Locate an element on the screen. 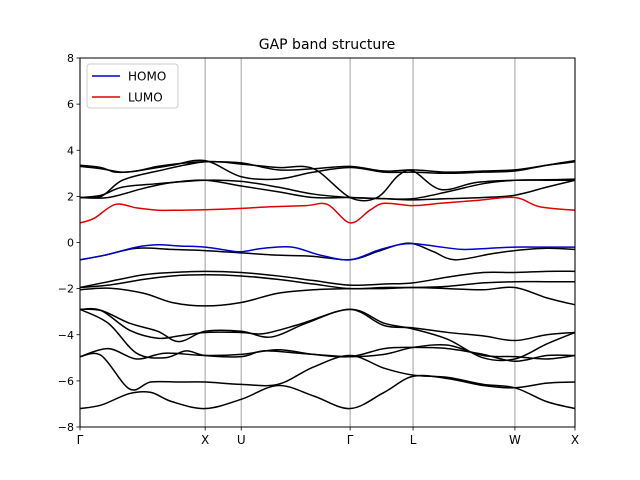 Image resolution: width=640 pixels, height=480 pixels. y-tick-label: −6 is located at coordinates (66, 381).